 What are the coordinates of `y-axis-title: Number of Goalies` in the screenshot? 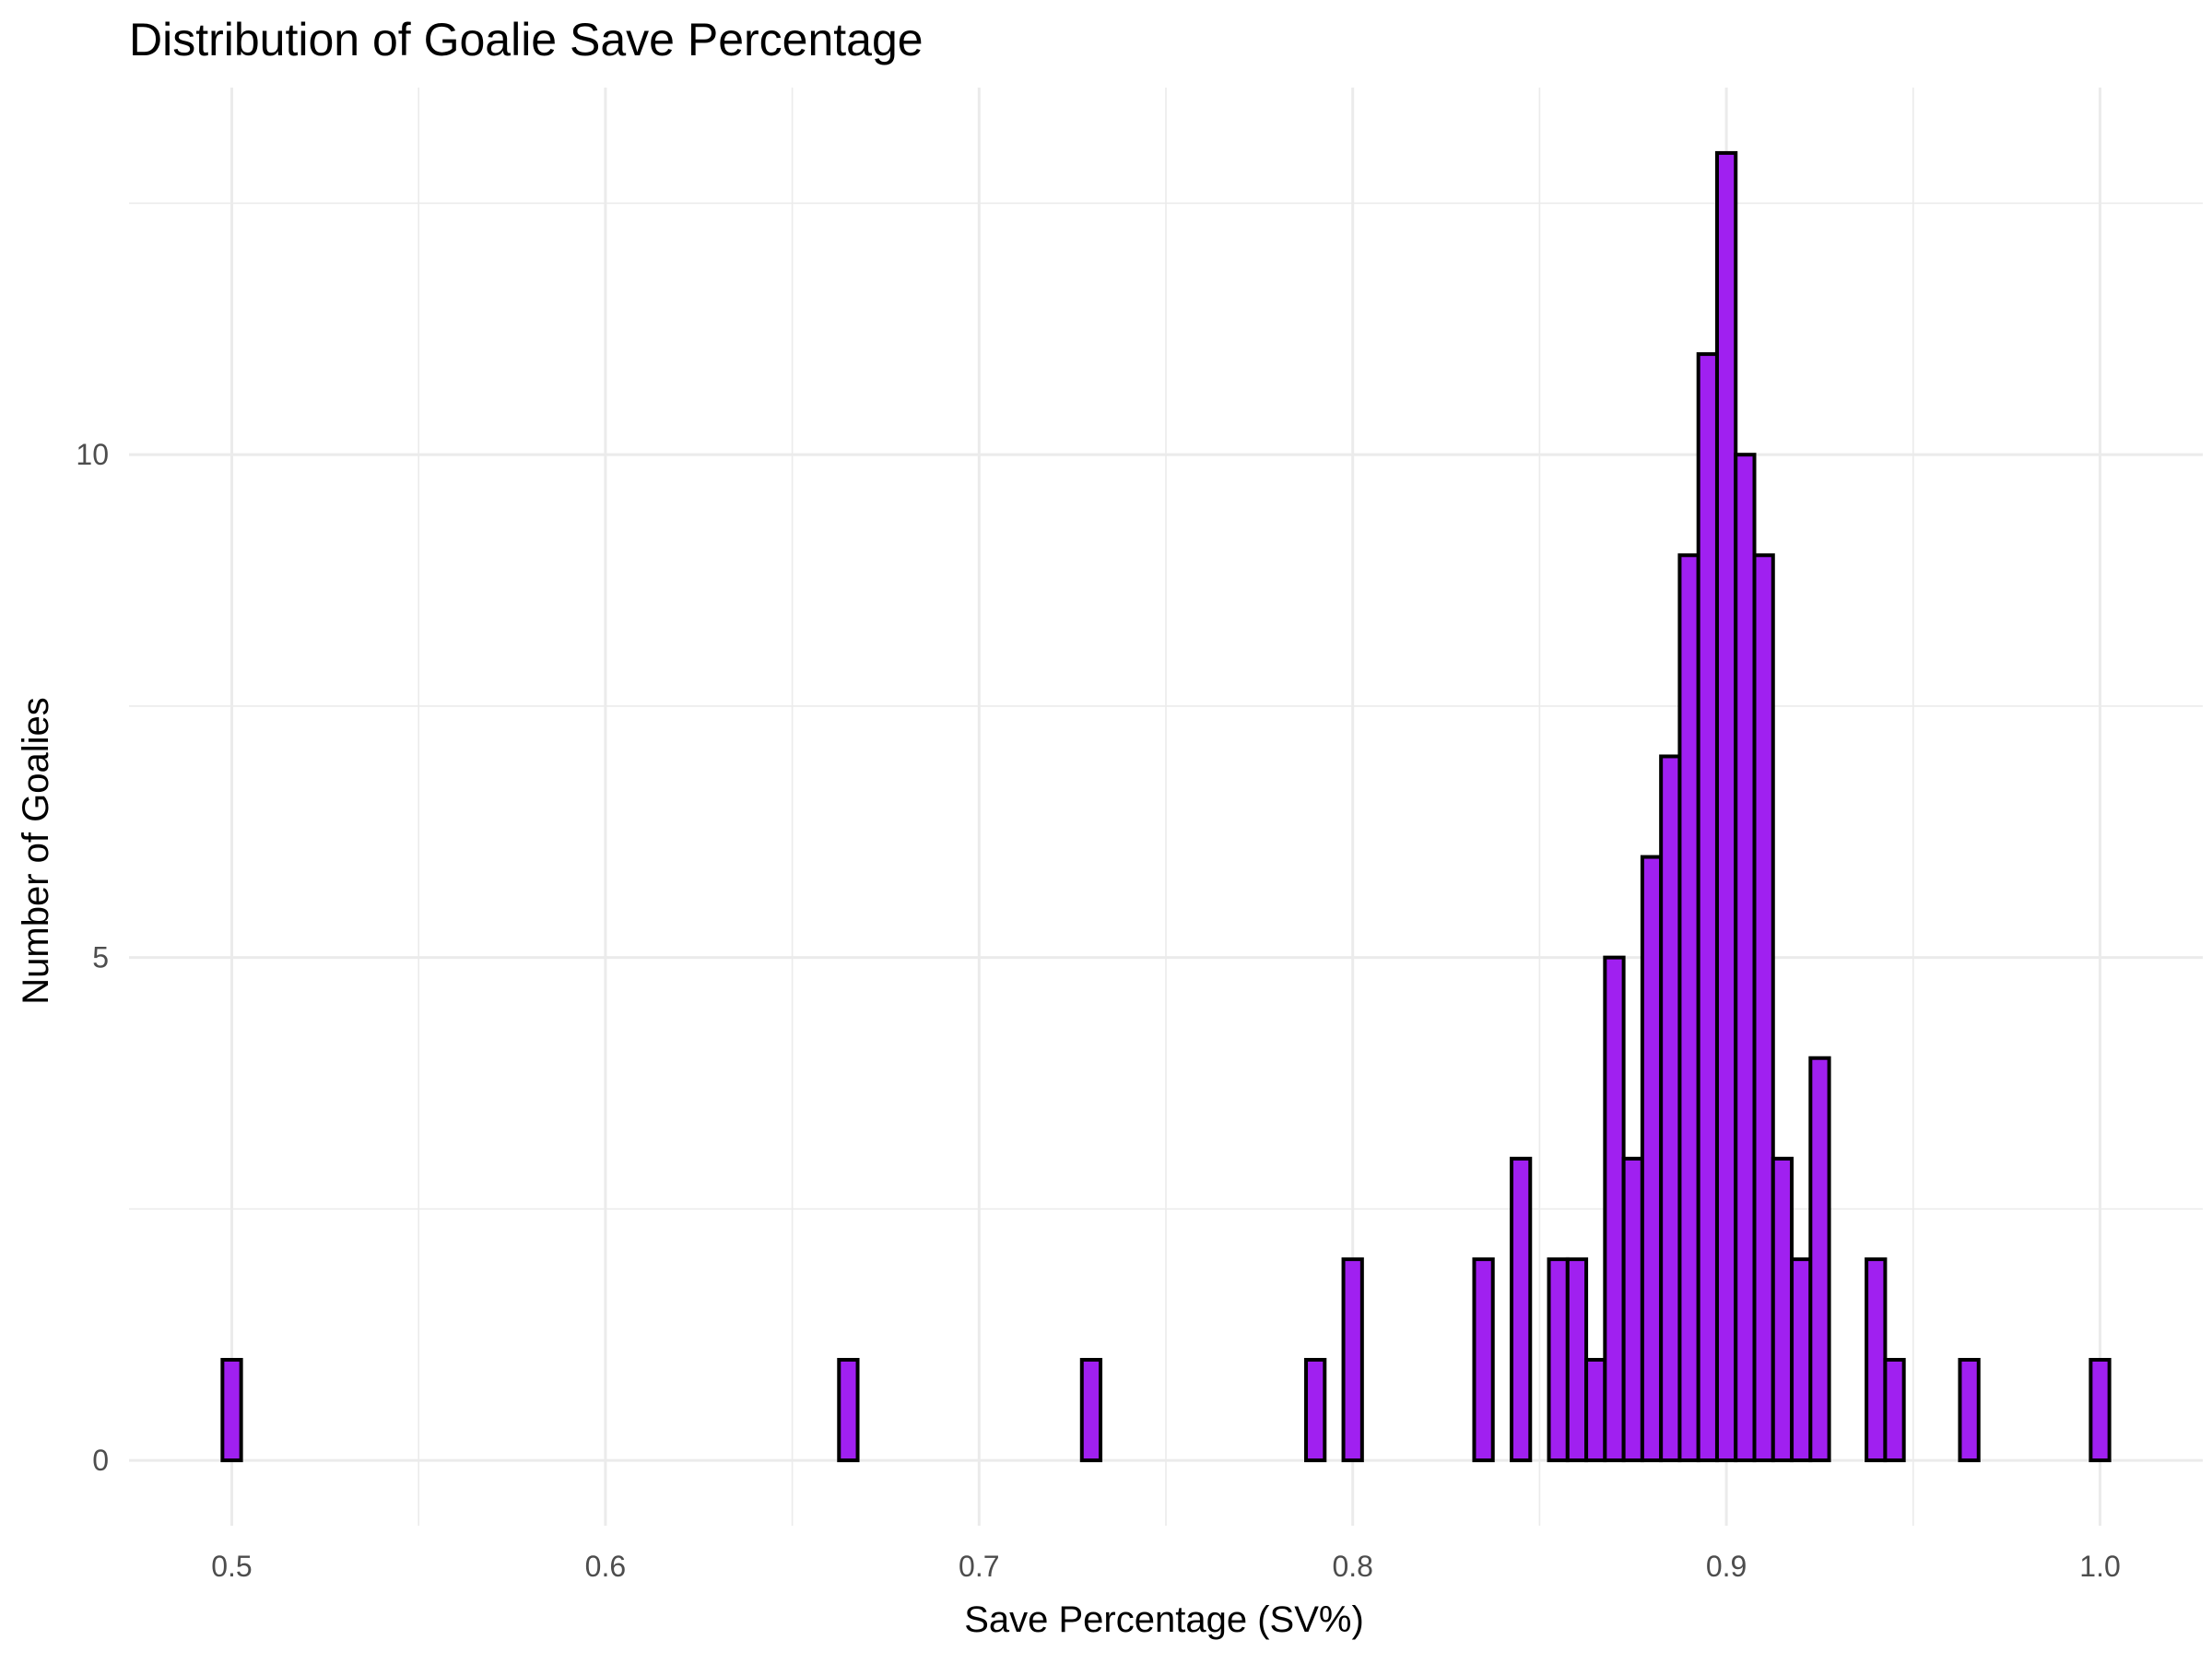 It's located at (36, 850).